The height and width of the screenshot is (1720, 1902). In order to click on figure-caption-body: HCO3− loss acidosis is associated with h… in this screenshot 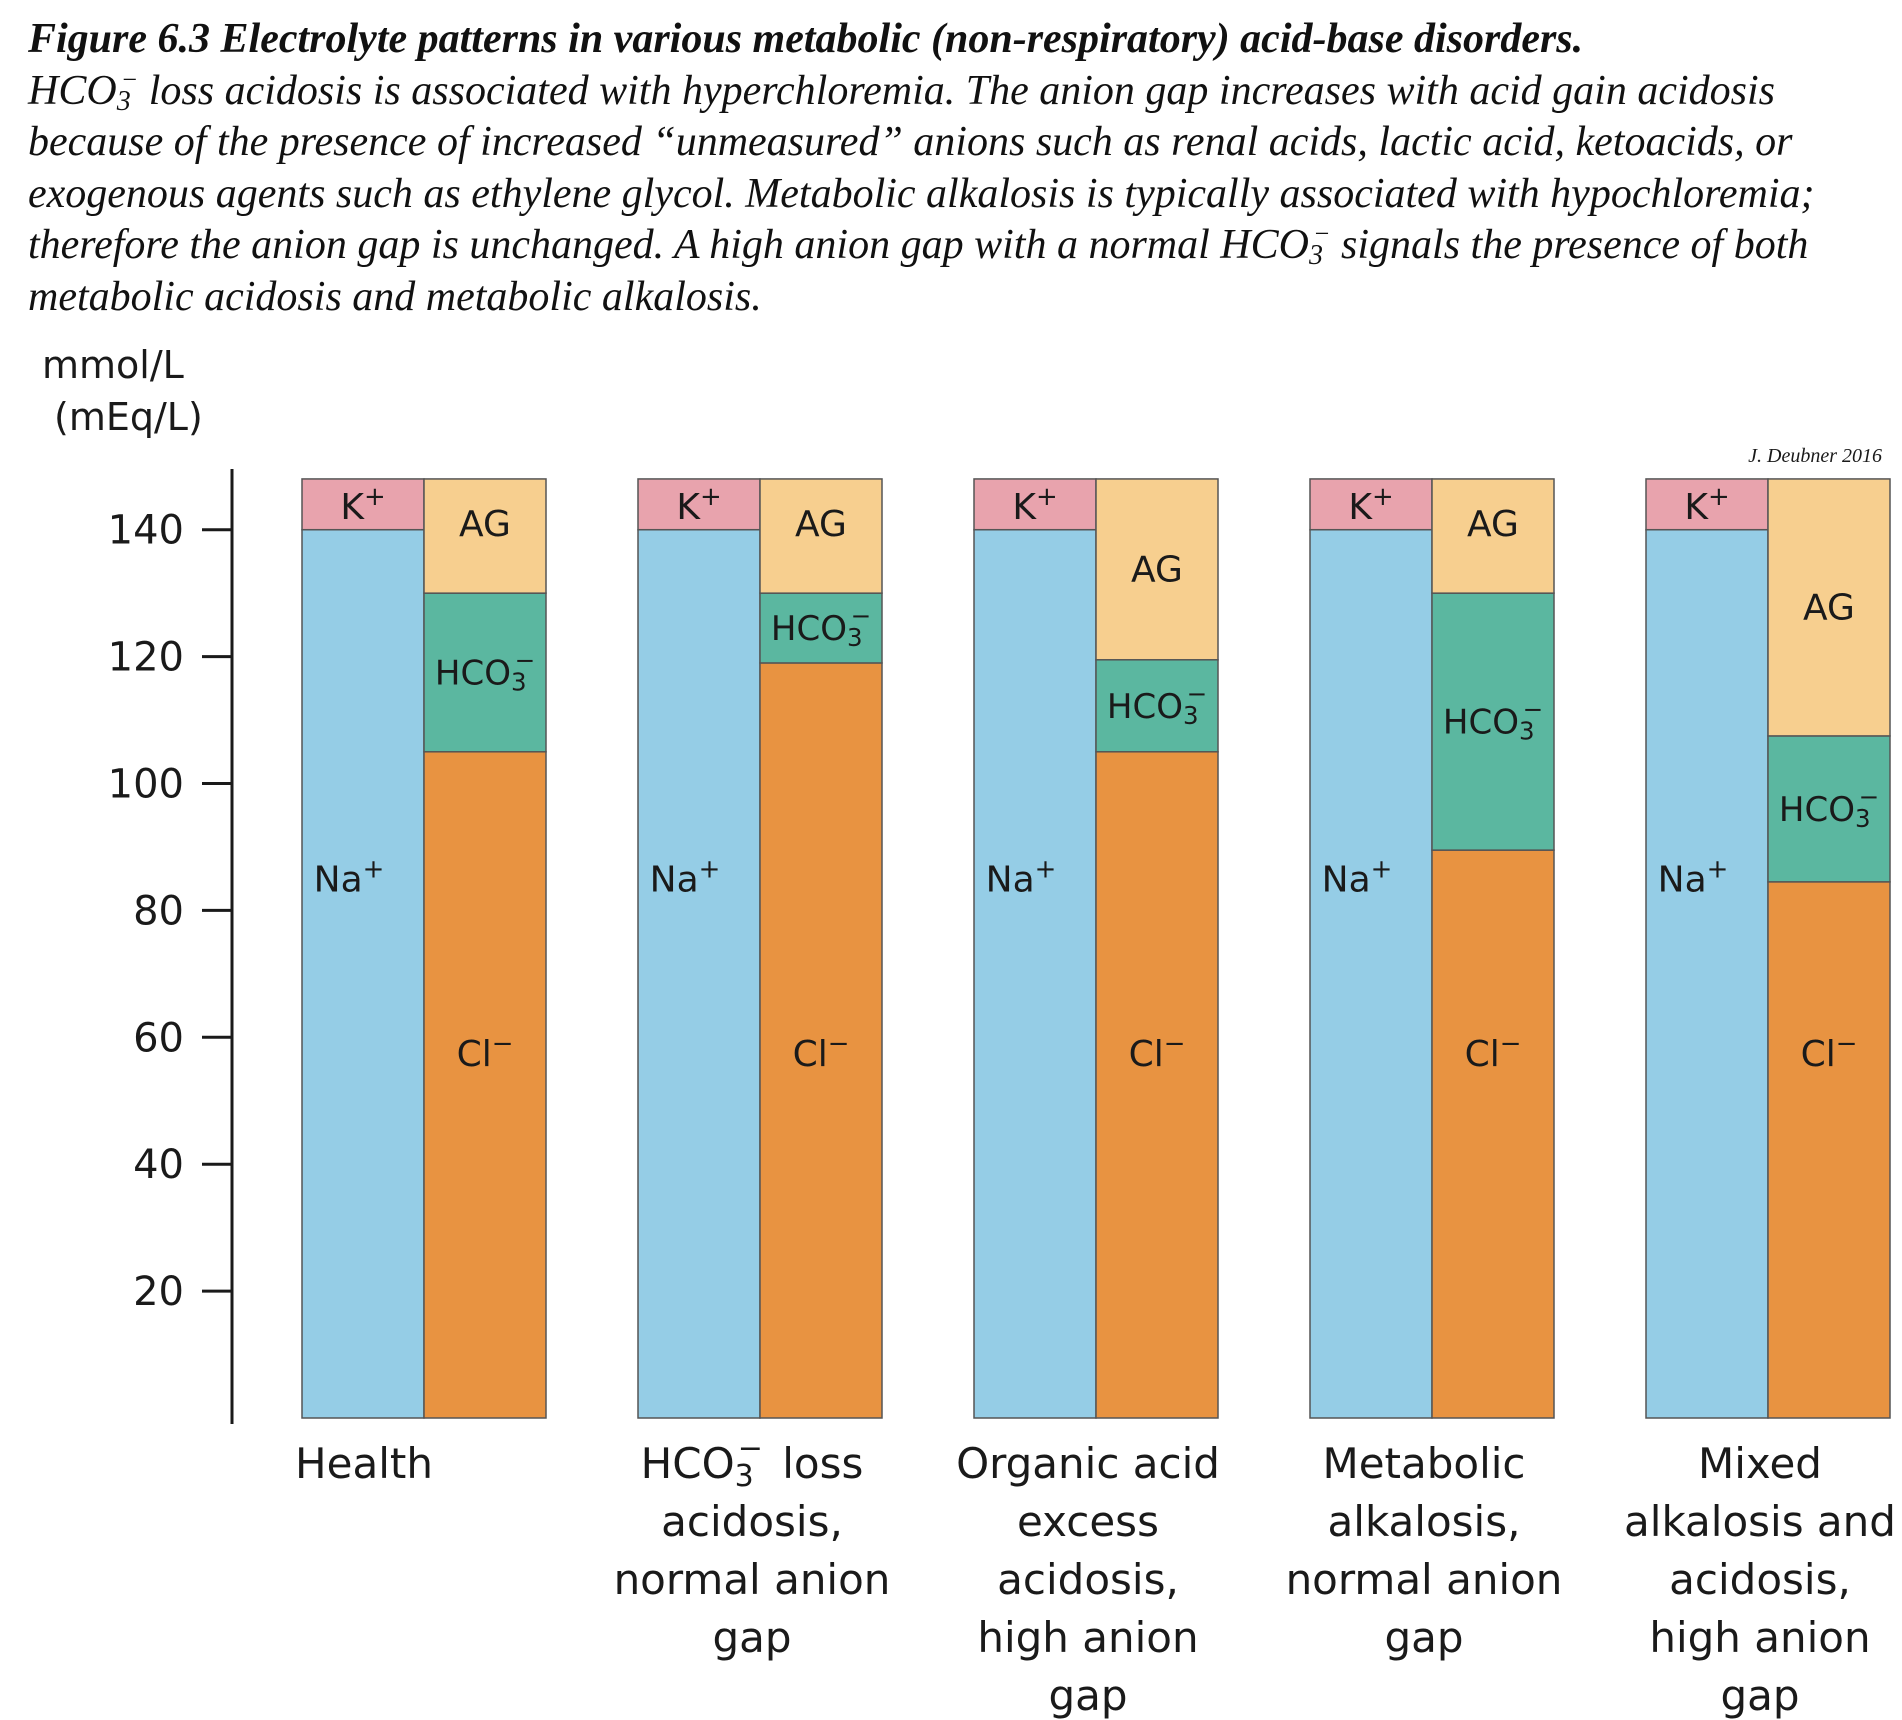, I will do `click(921, 192)`.